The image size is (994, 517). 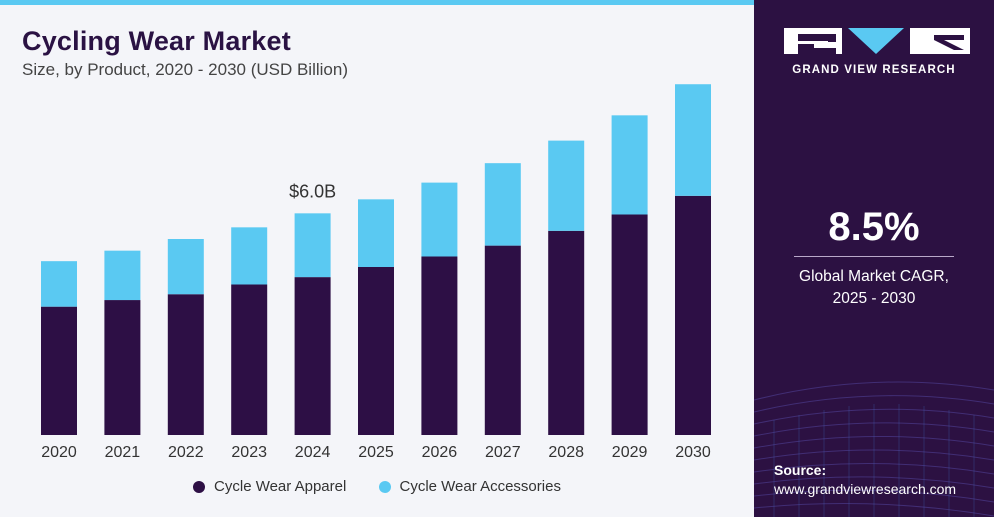 I want to click on legend-swatch-apparel, so click(x=199, y=486).